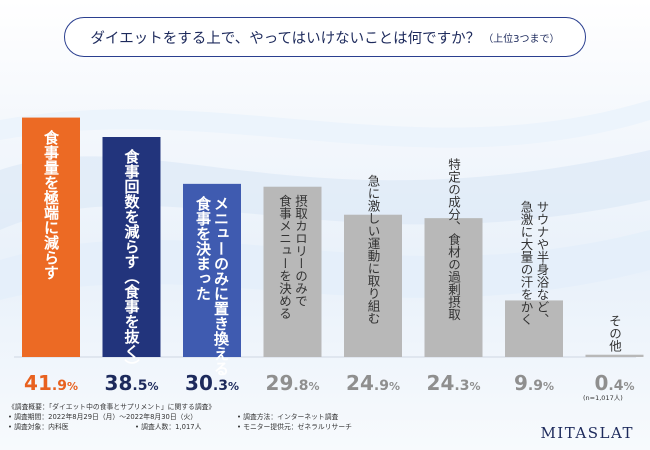 The height and width of the screenshot is (450, 650). Describe the element at coordinates (526, 262) in the screenshot. I see `bar-label-7-2: 急激に大量の汗をかく` at that location.